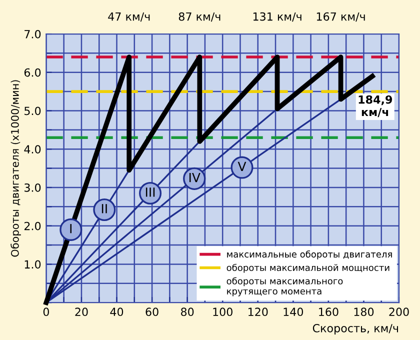 Image resolution: width=420 pixels, height=340 pixels. Describe the element at coordinates (32, 72) in the screenshot. I see `y-tick-label: 6.0` at that location.